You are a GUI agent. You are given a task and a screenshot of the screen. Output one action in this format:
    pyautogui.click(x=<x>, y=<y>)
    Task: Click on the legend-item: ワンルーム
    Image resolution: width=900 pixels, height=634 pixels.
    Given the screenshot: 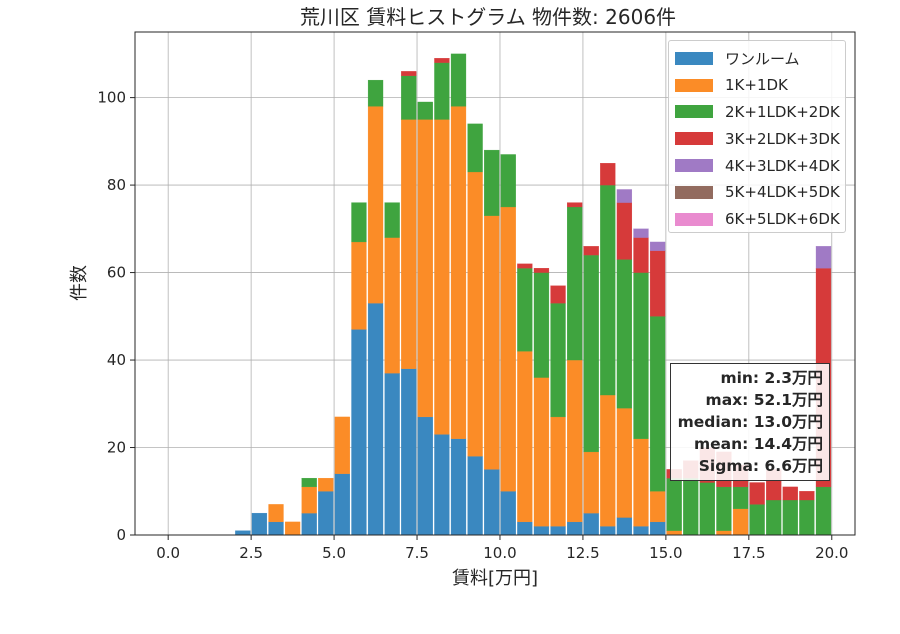 What is the action you would take?
    pyautogui.click(x=757, y=58)
    